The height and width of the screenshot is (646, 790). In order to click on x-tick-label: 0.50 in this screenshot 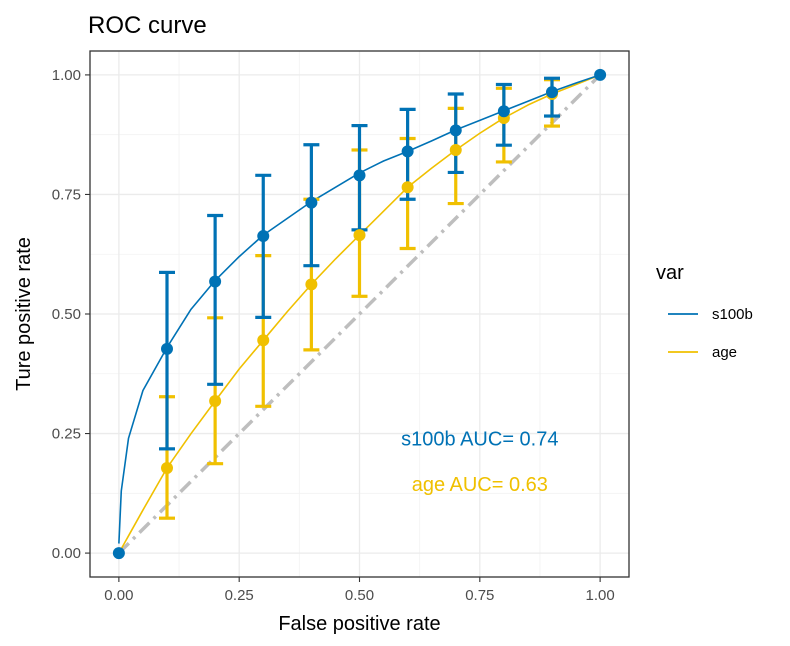, I will do `click(359, 595)`.